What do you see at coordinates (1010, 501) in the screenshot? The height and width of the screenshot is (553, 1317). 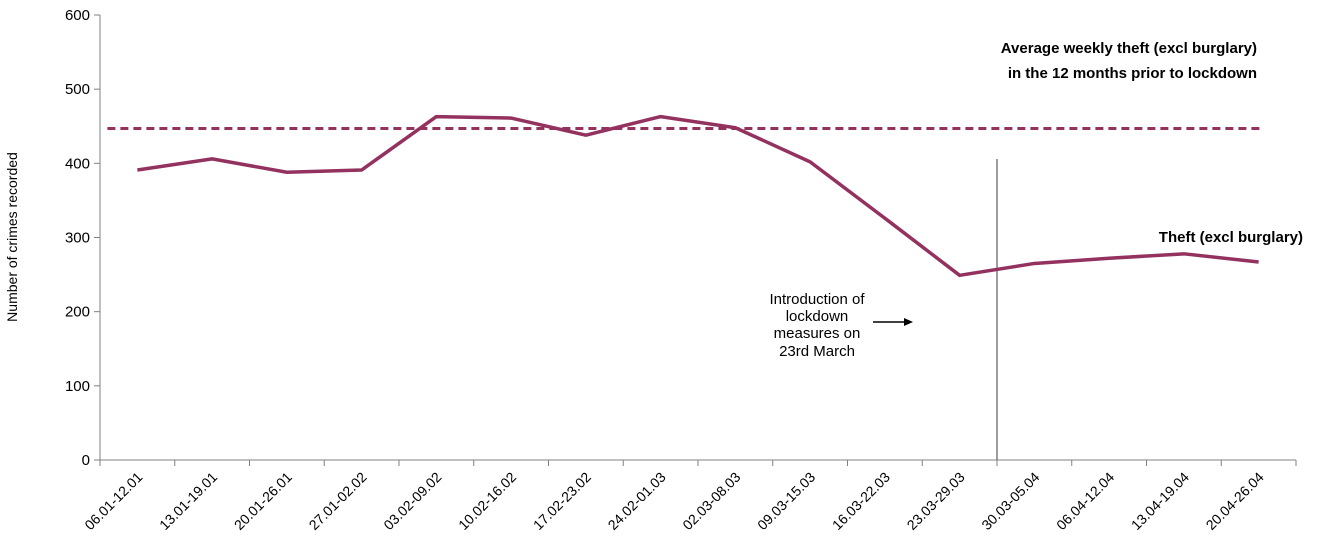 I see `x-tick-label: 30.03-05.04` at bounding box center [1010, 501].